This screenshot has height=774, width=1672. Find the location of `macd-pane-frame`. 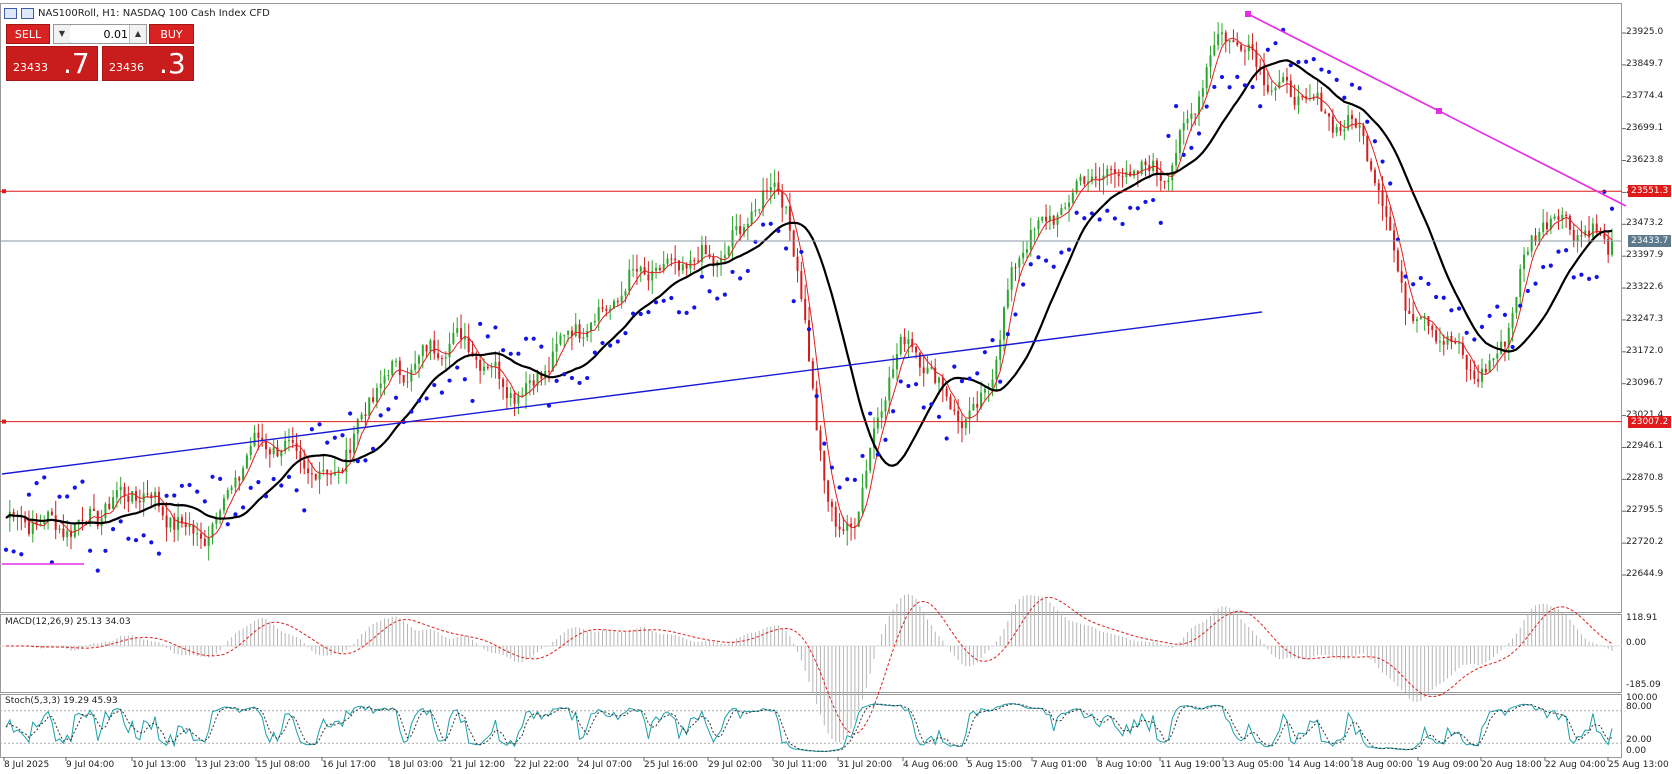

macd-pane-frame is located at coordinates (811, 653).